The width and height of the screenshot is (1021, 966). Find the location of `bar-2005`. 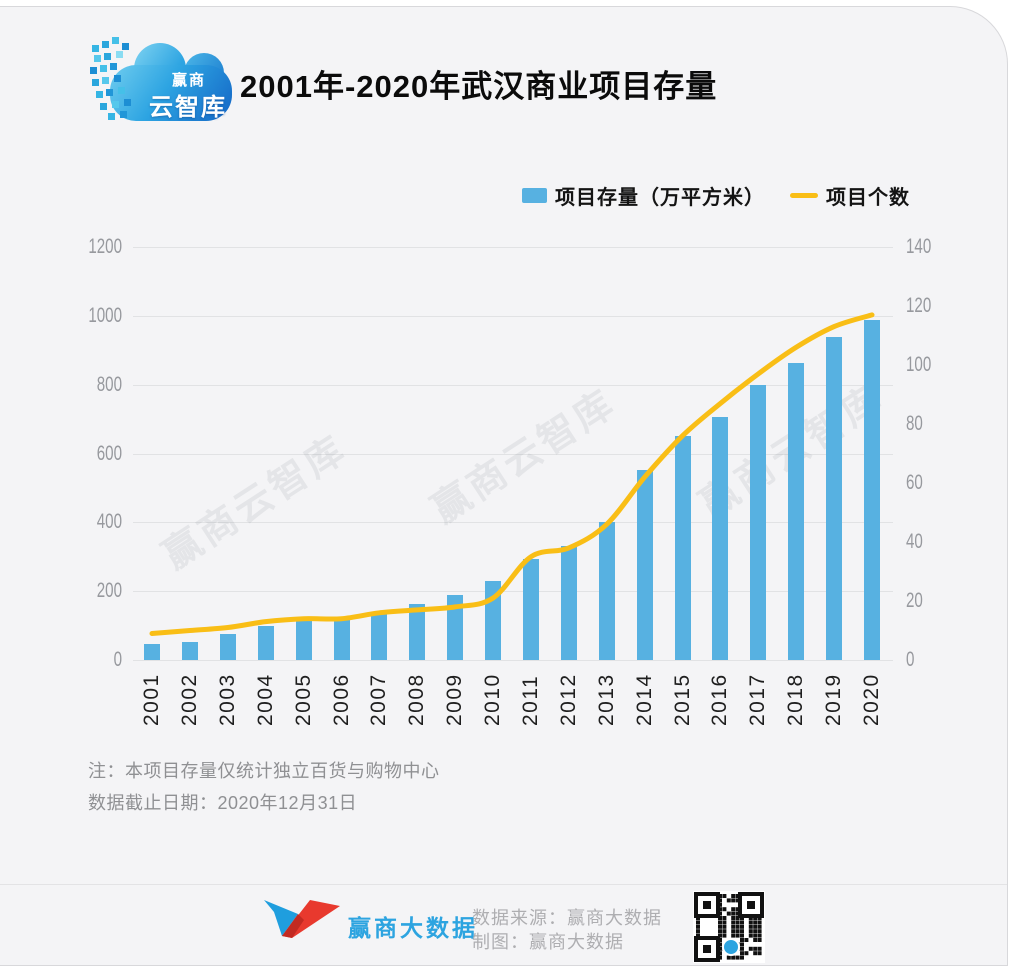

bar-2005 is located at coordinates (303, 639).